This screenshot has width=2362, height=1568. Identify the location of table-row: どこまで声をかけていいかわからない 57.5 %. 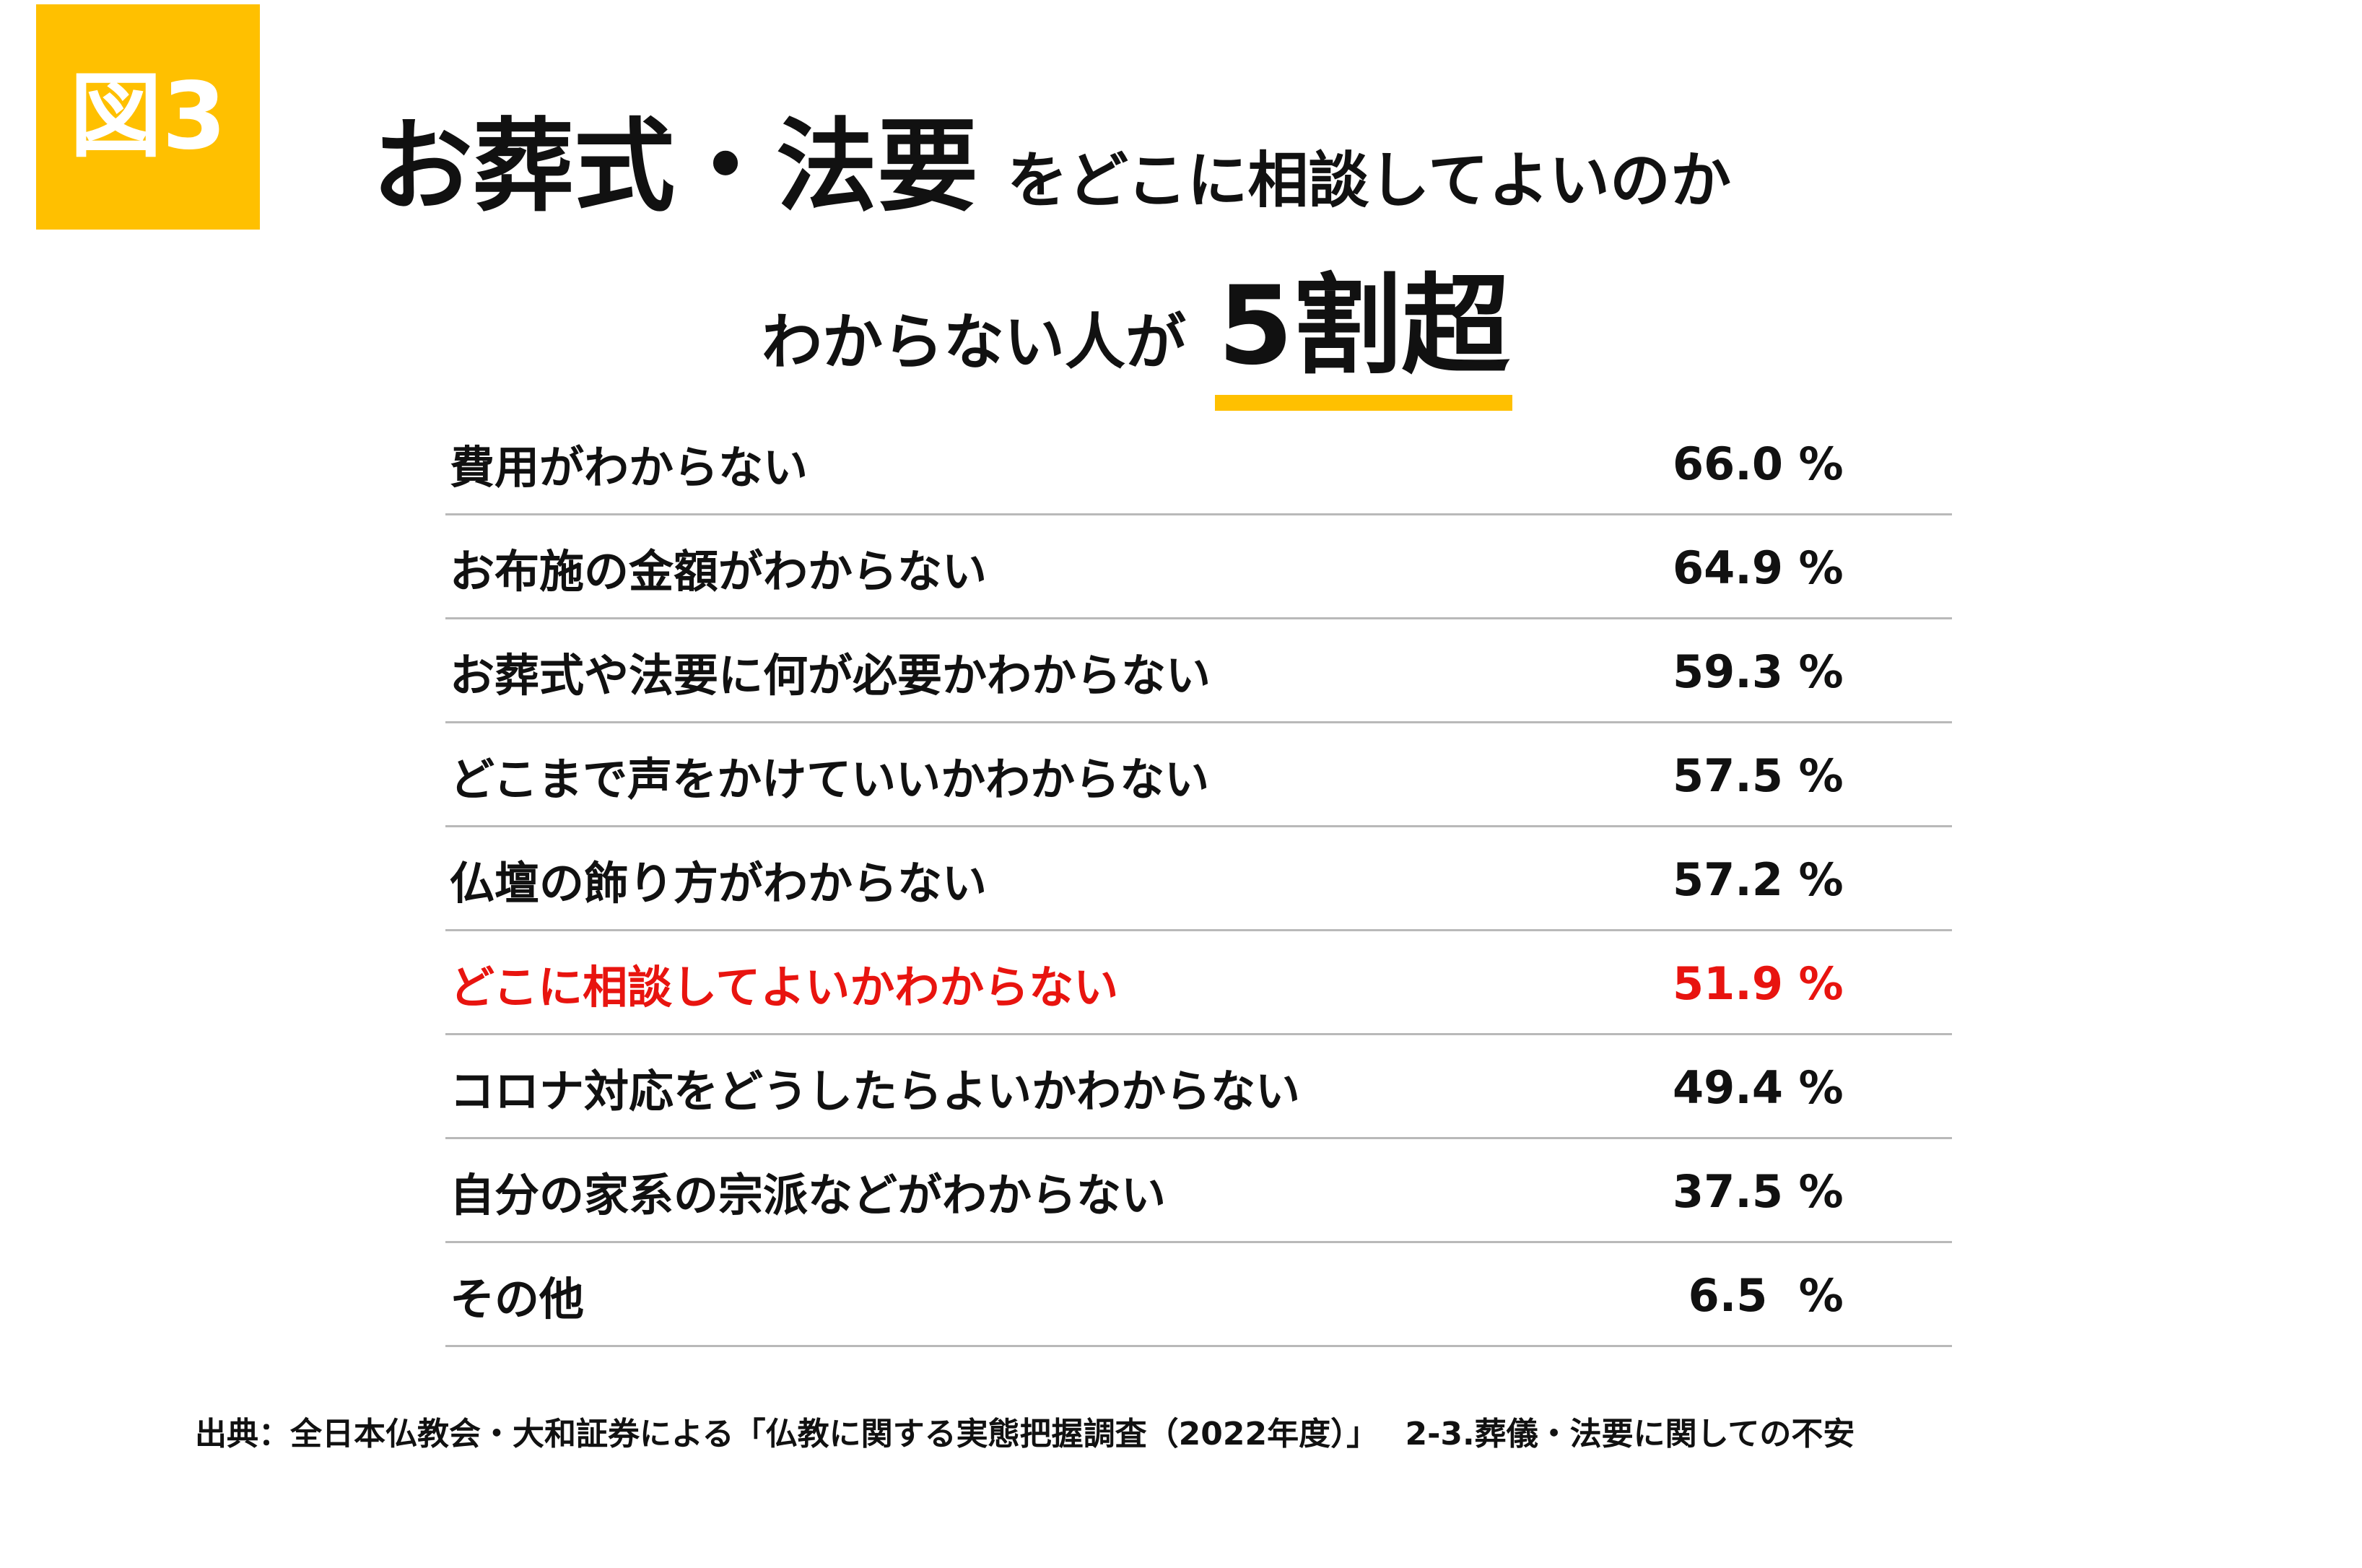
(1198, 775).